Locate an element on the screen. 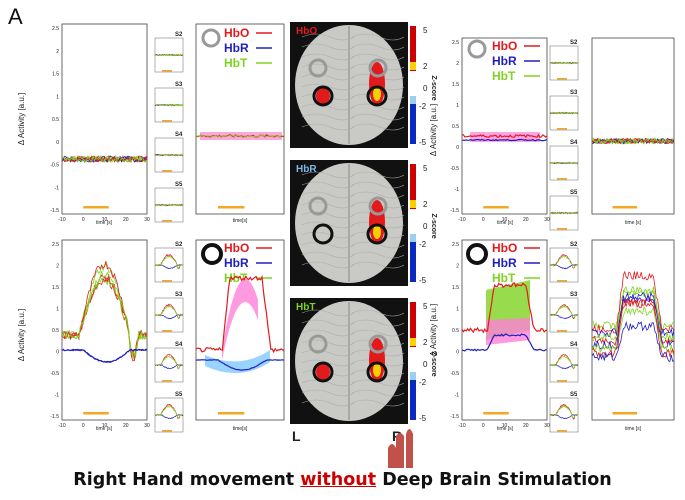 This screenshot has height=500, width=685. left-bottom-group-axes-xtick: -10 is located at coordinates (61, 426).